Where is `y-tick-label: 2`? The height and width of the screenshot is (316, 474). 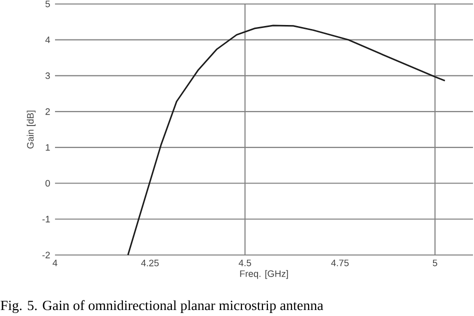
y-tick-label: 2 is located at coordinates (48, 111).